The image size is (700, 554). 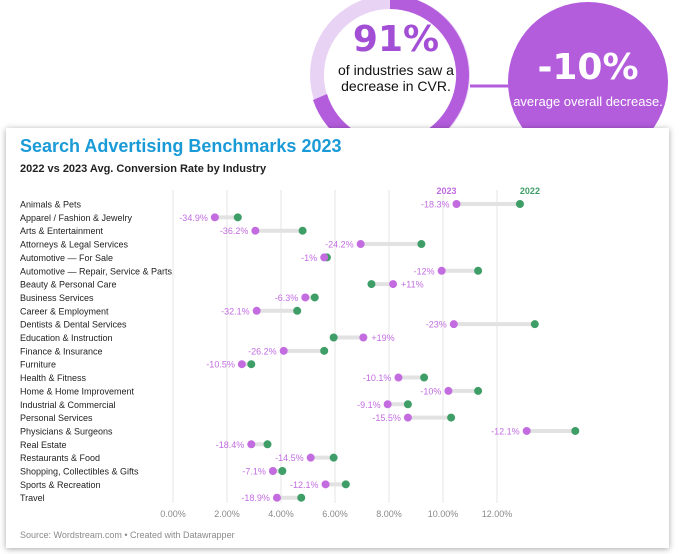 I want to click on row-label: Personal Services, so click(x=56, y=418).